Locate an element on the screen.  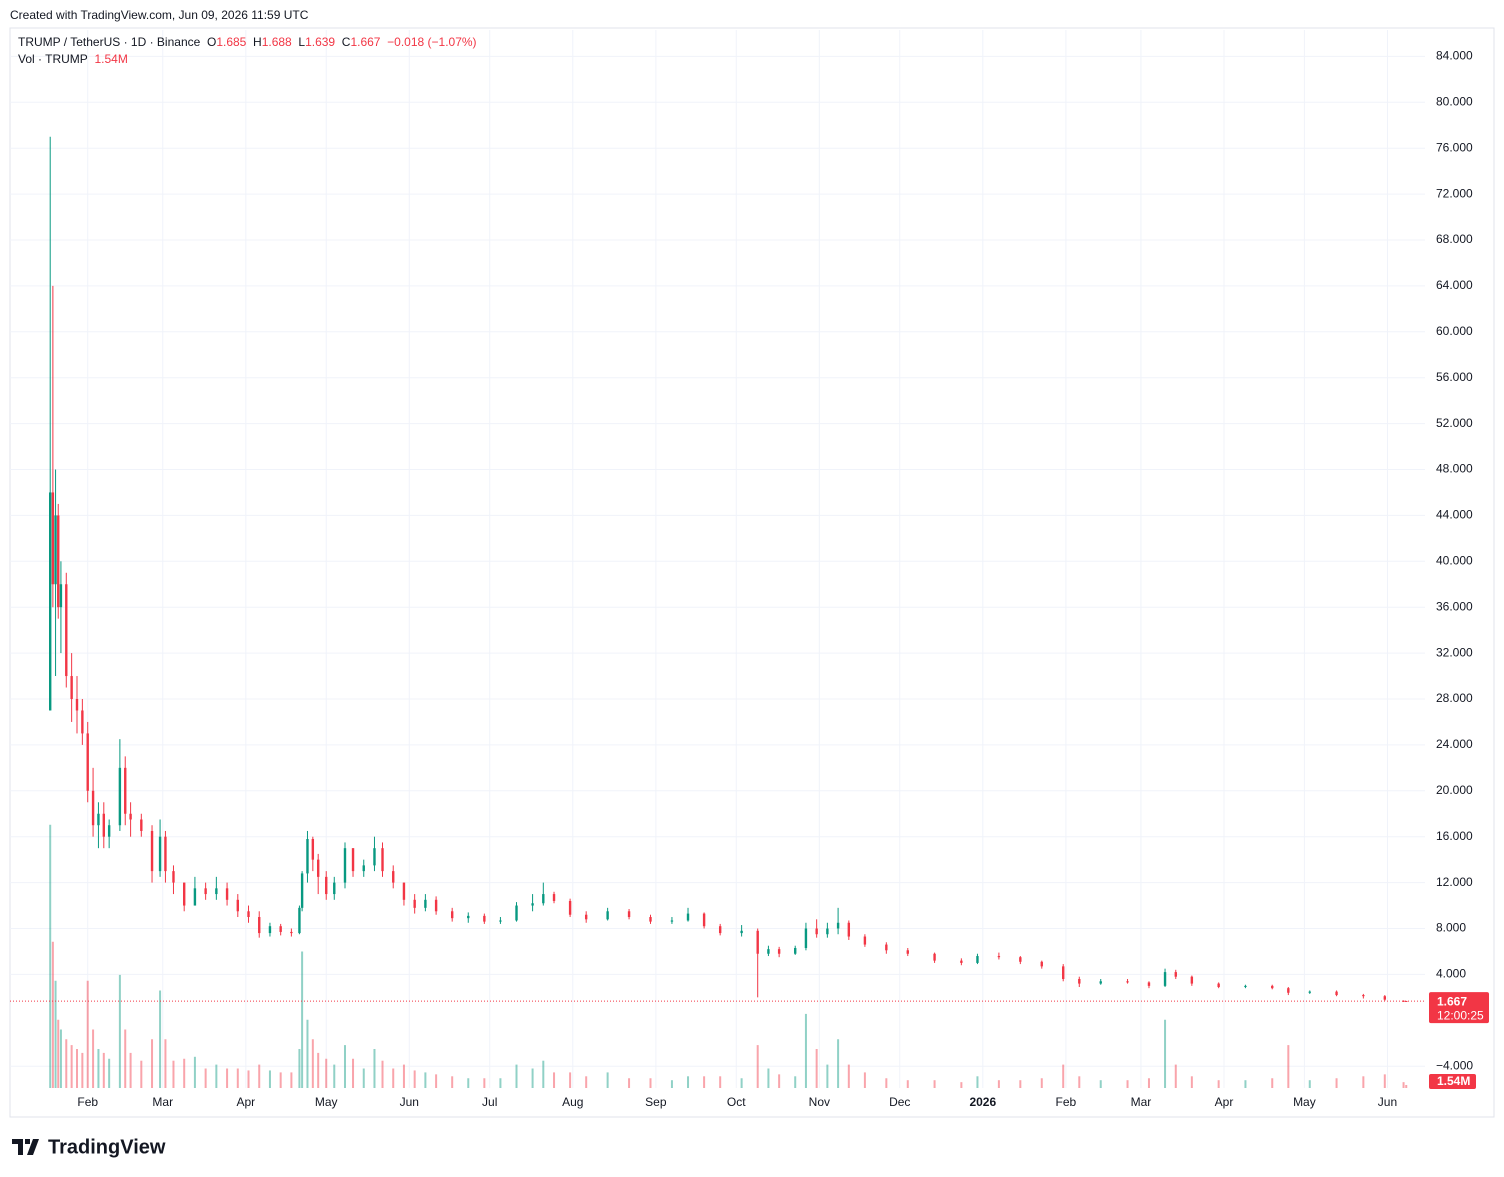
x-tick-label: 2026 is located at coordinates (982, 1102).